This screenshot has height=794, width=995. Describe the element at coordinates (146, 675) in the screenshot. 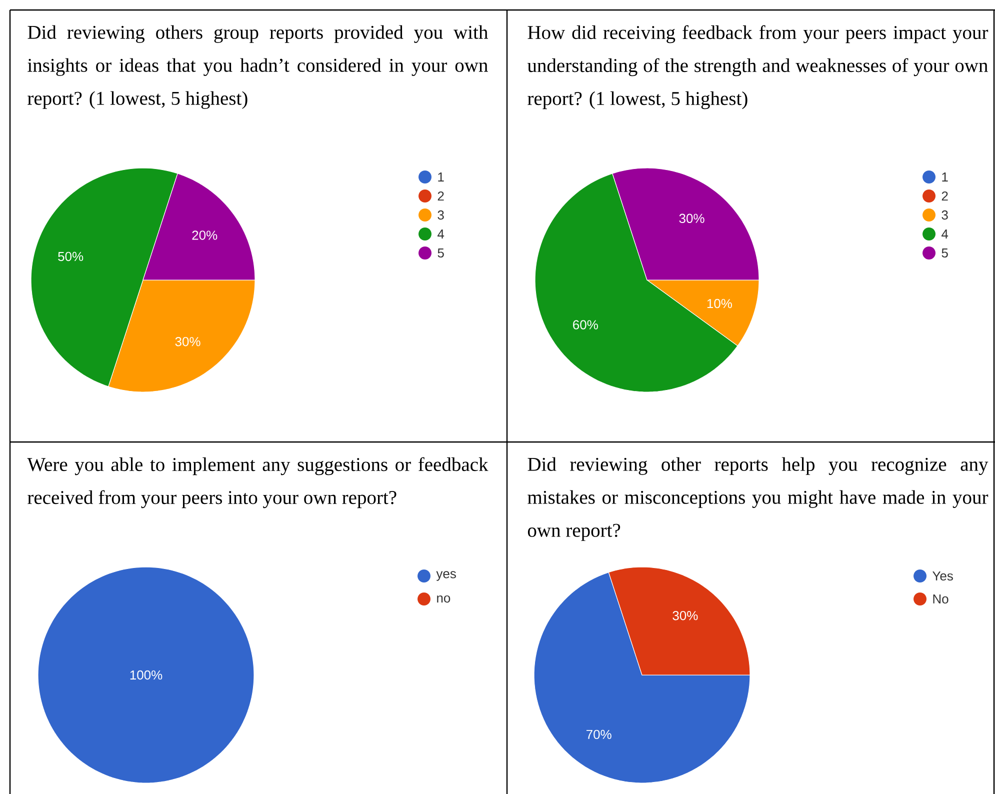

I see `data-label: 100%` at that location.